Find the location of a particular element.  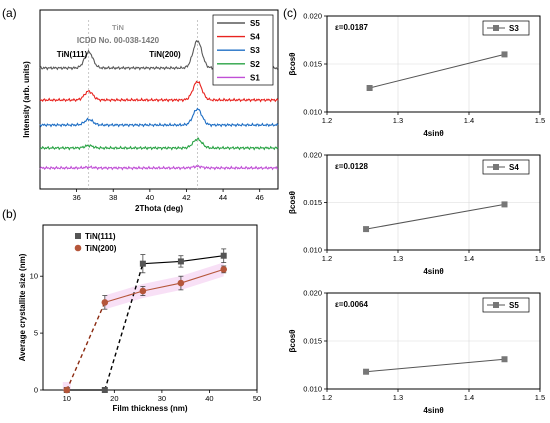

panel-label-b: (b) is located at coordinates (9, 214).